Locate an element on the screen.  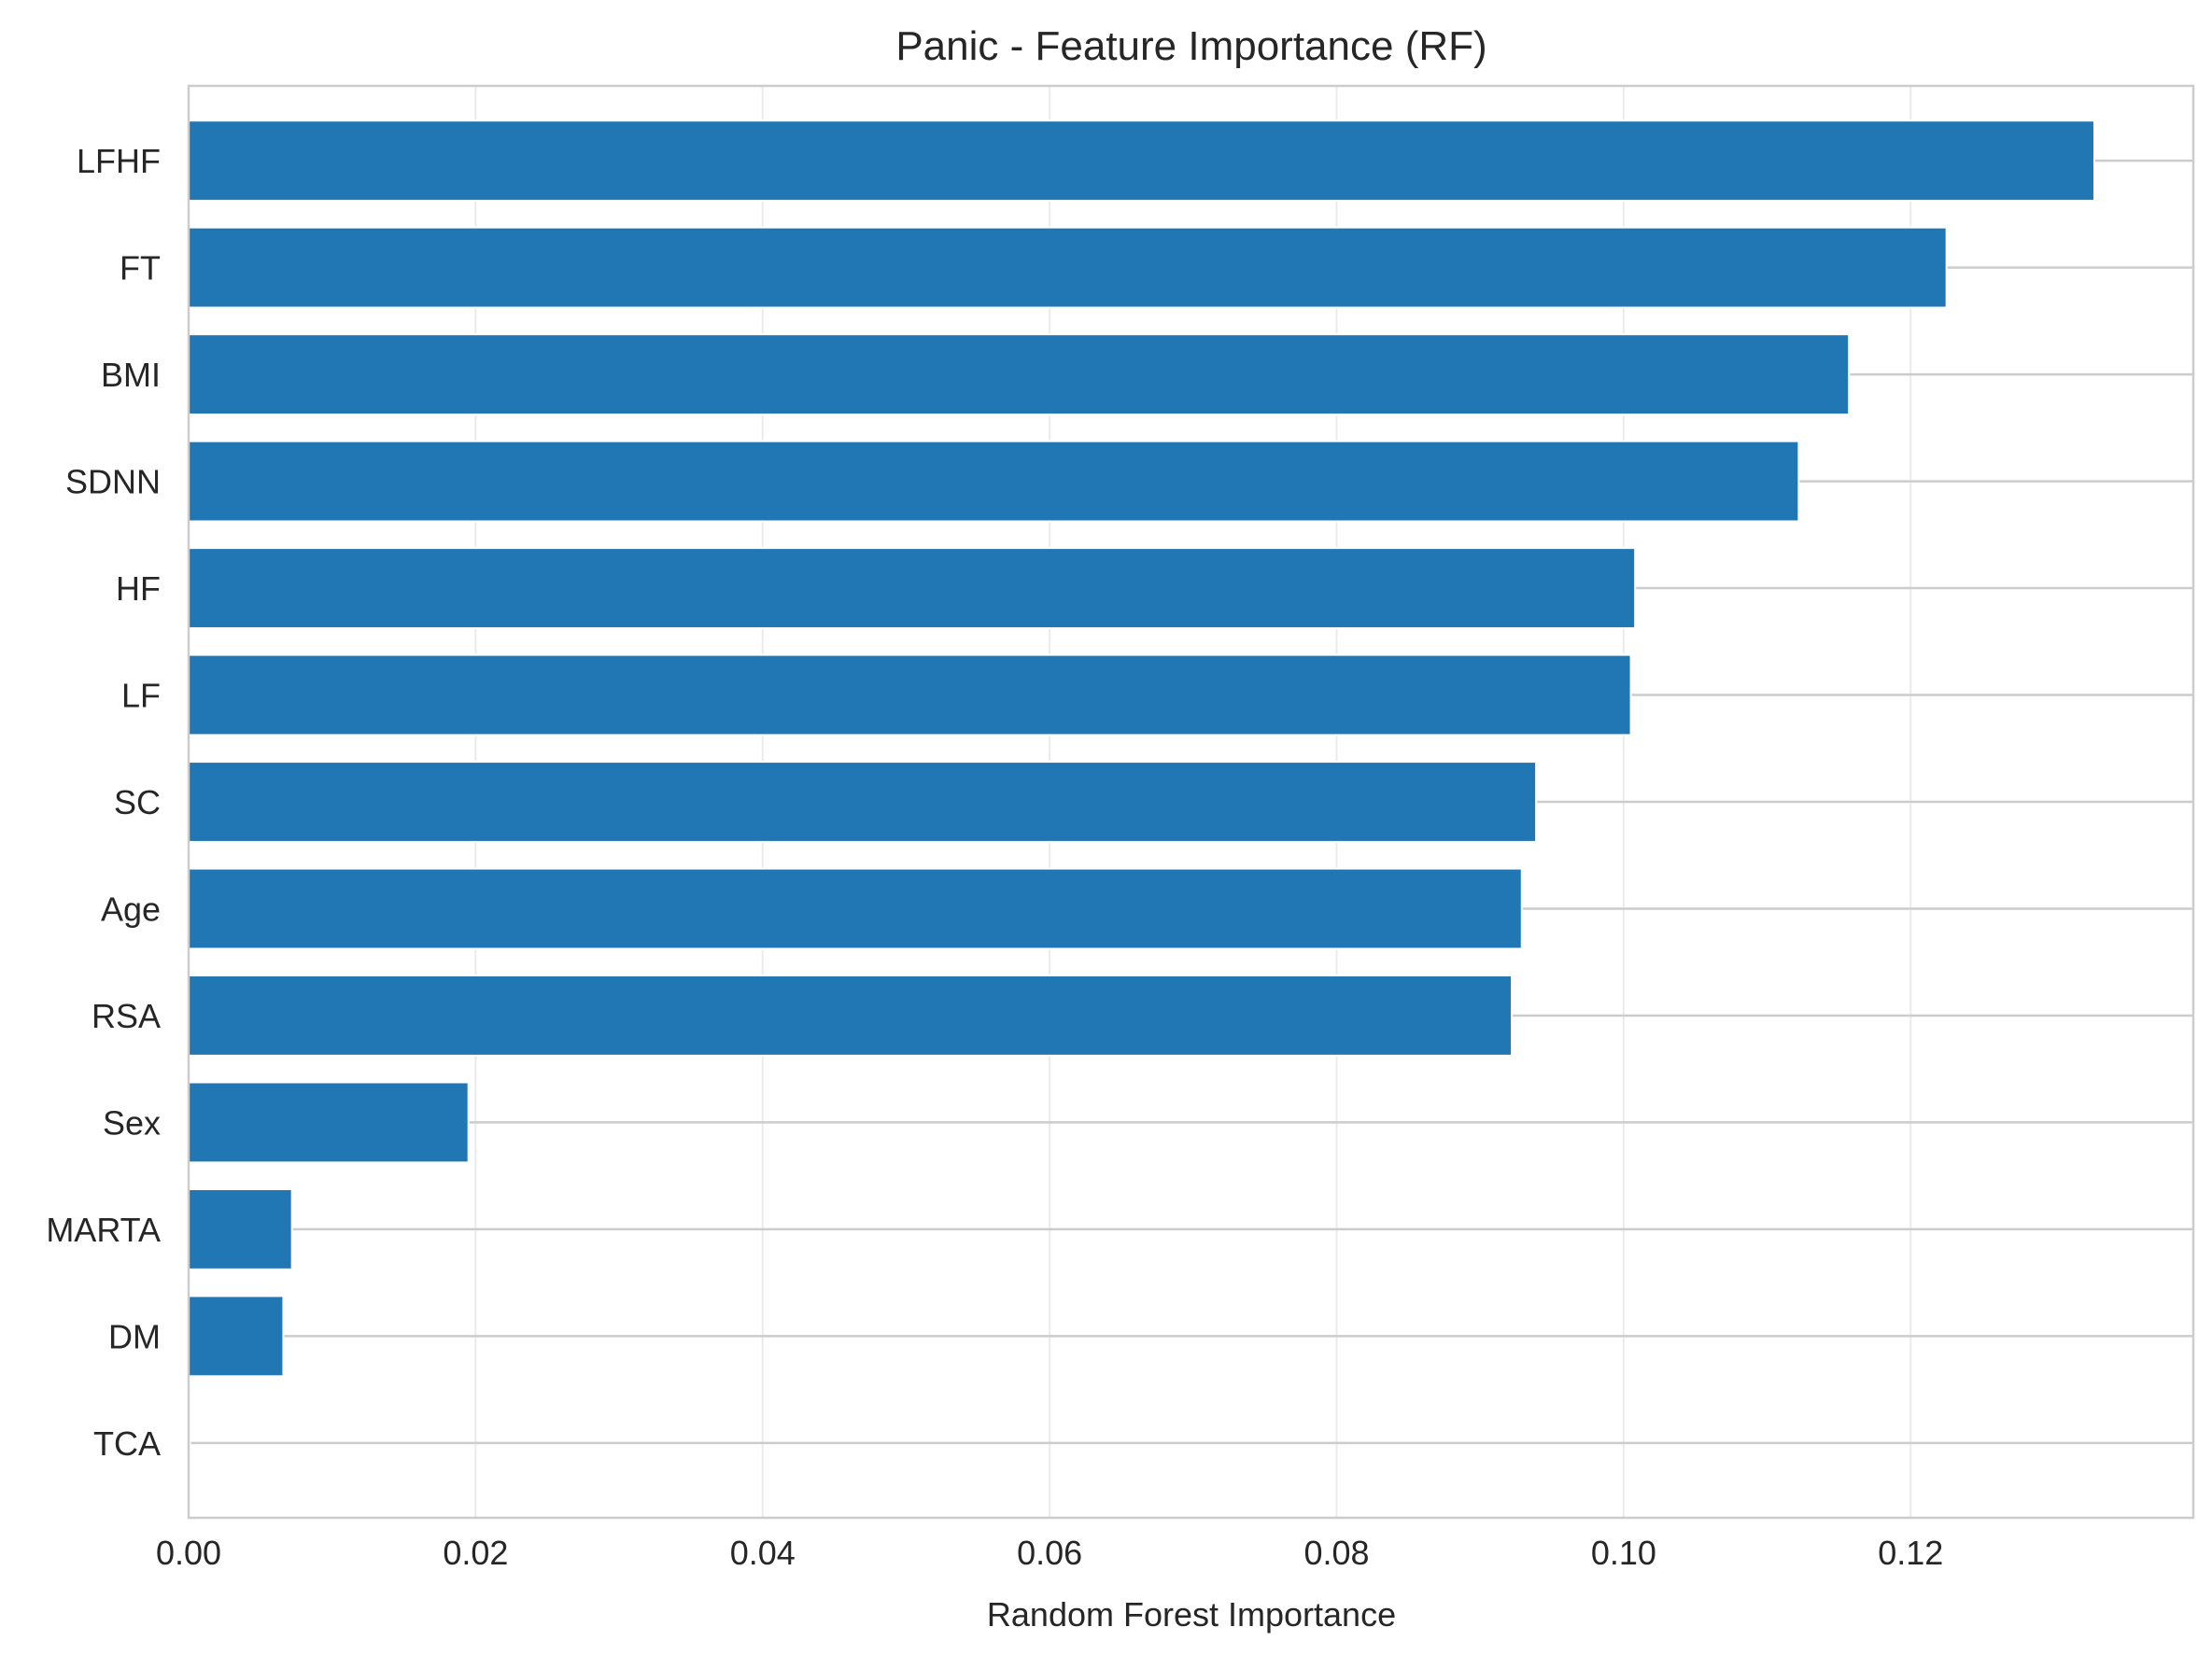
y-tick-labels: LFHF FT BMI SDNN HF LF SC Age RSA Sex MARTA DM TCA is located at coordinates (103, 802).